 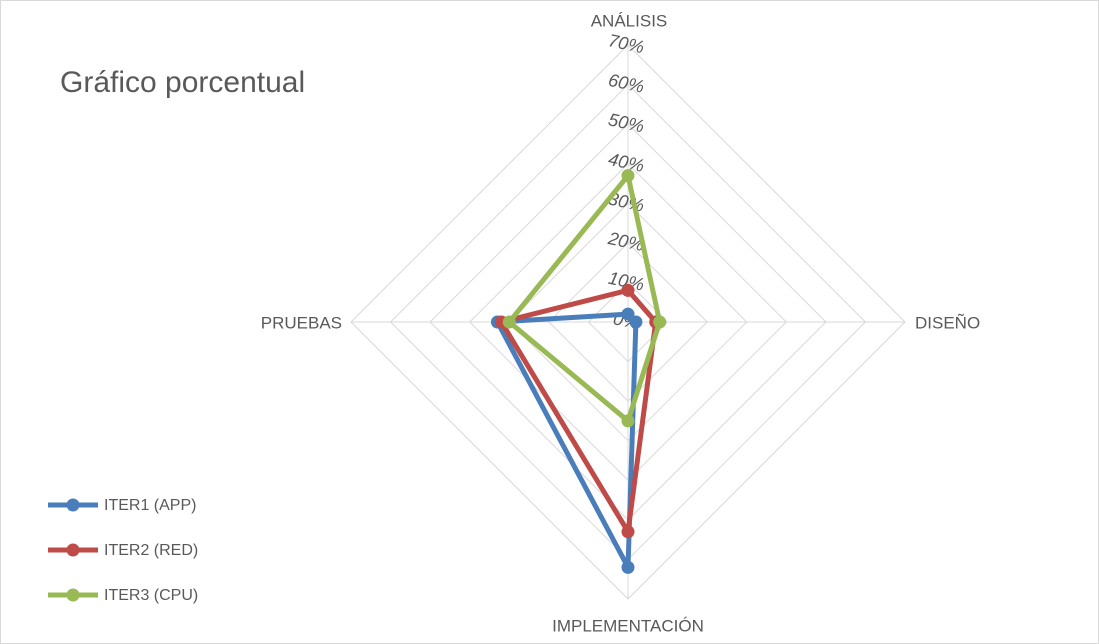 I want to click on category-label: IMPLEMENTACIÓN, so click(x=628, y=625).